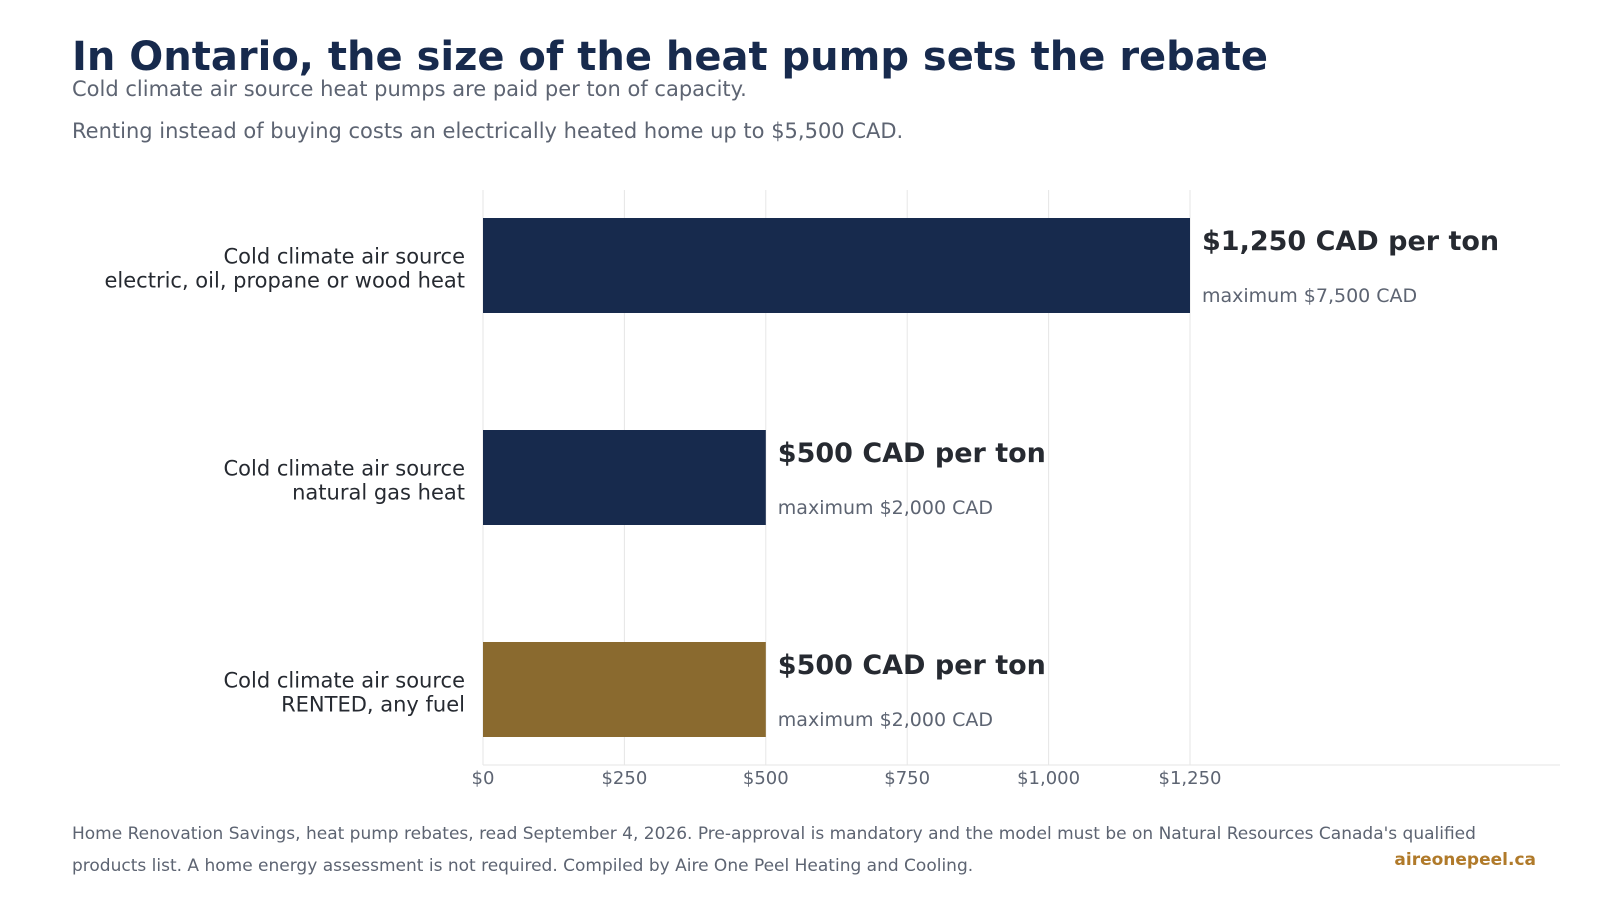 Image resolution: width=1600 pixels, height=900 pixels. I want to click on x-tick-label: $250, so click(624, 778).